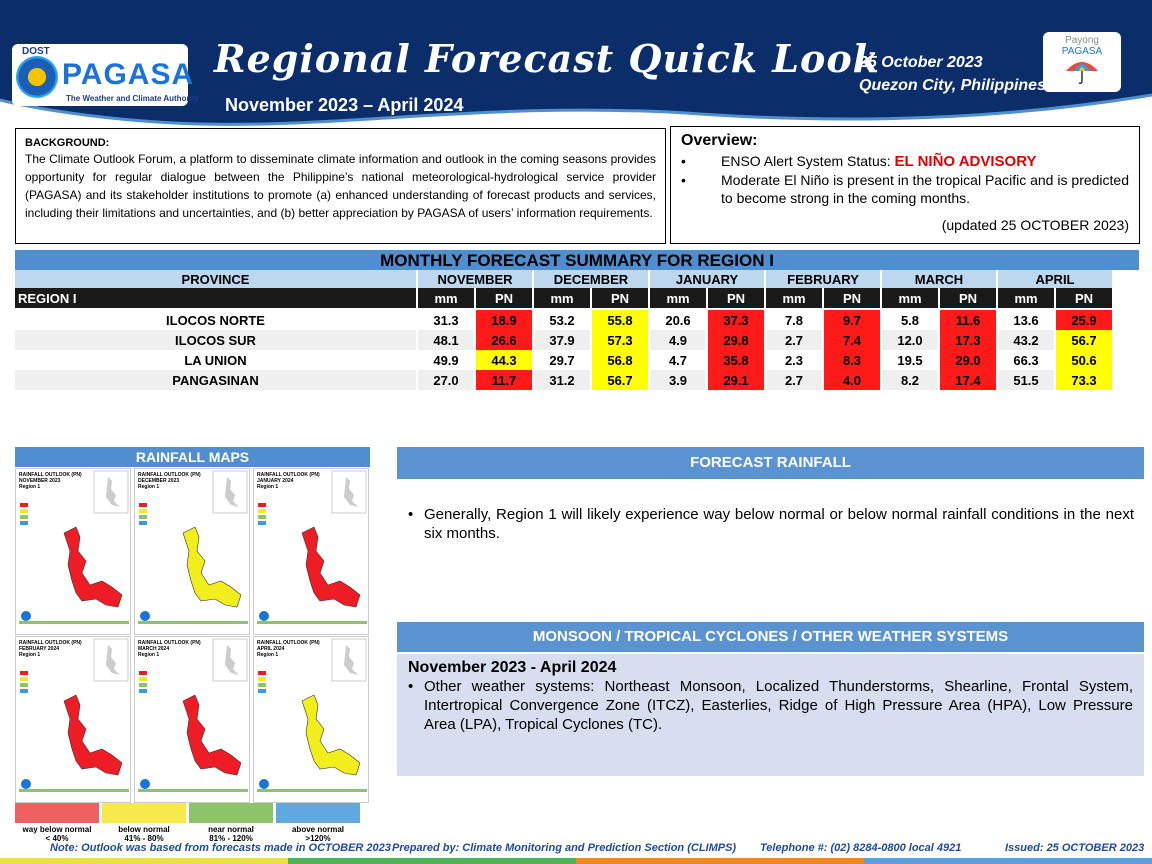  Describe the element at coordinates (562, 360) in the screenshot. I see `rainfall-mm: 29.7` at that location.